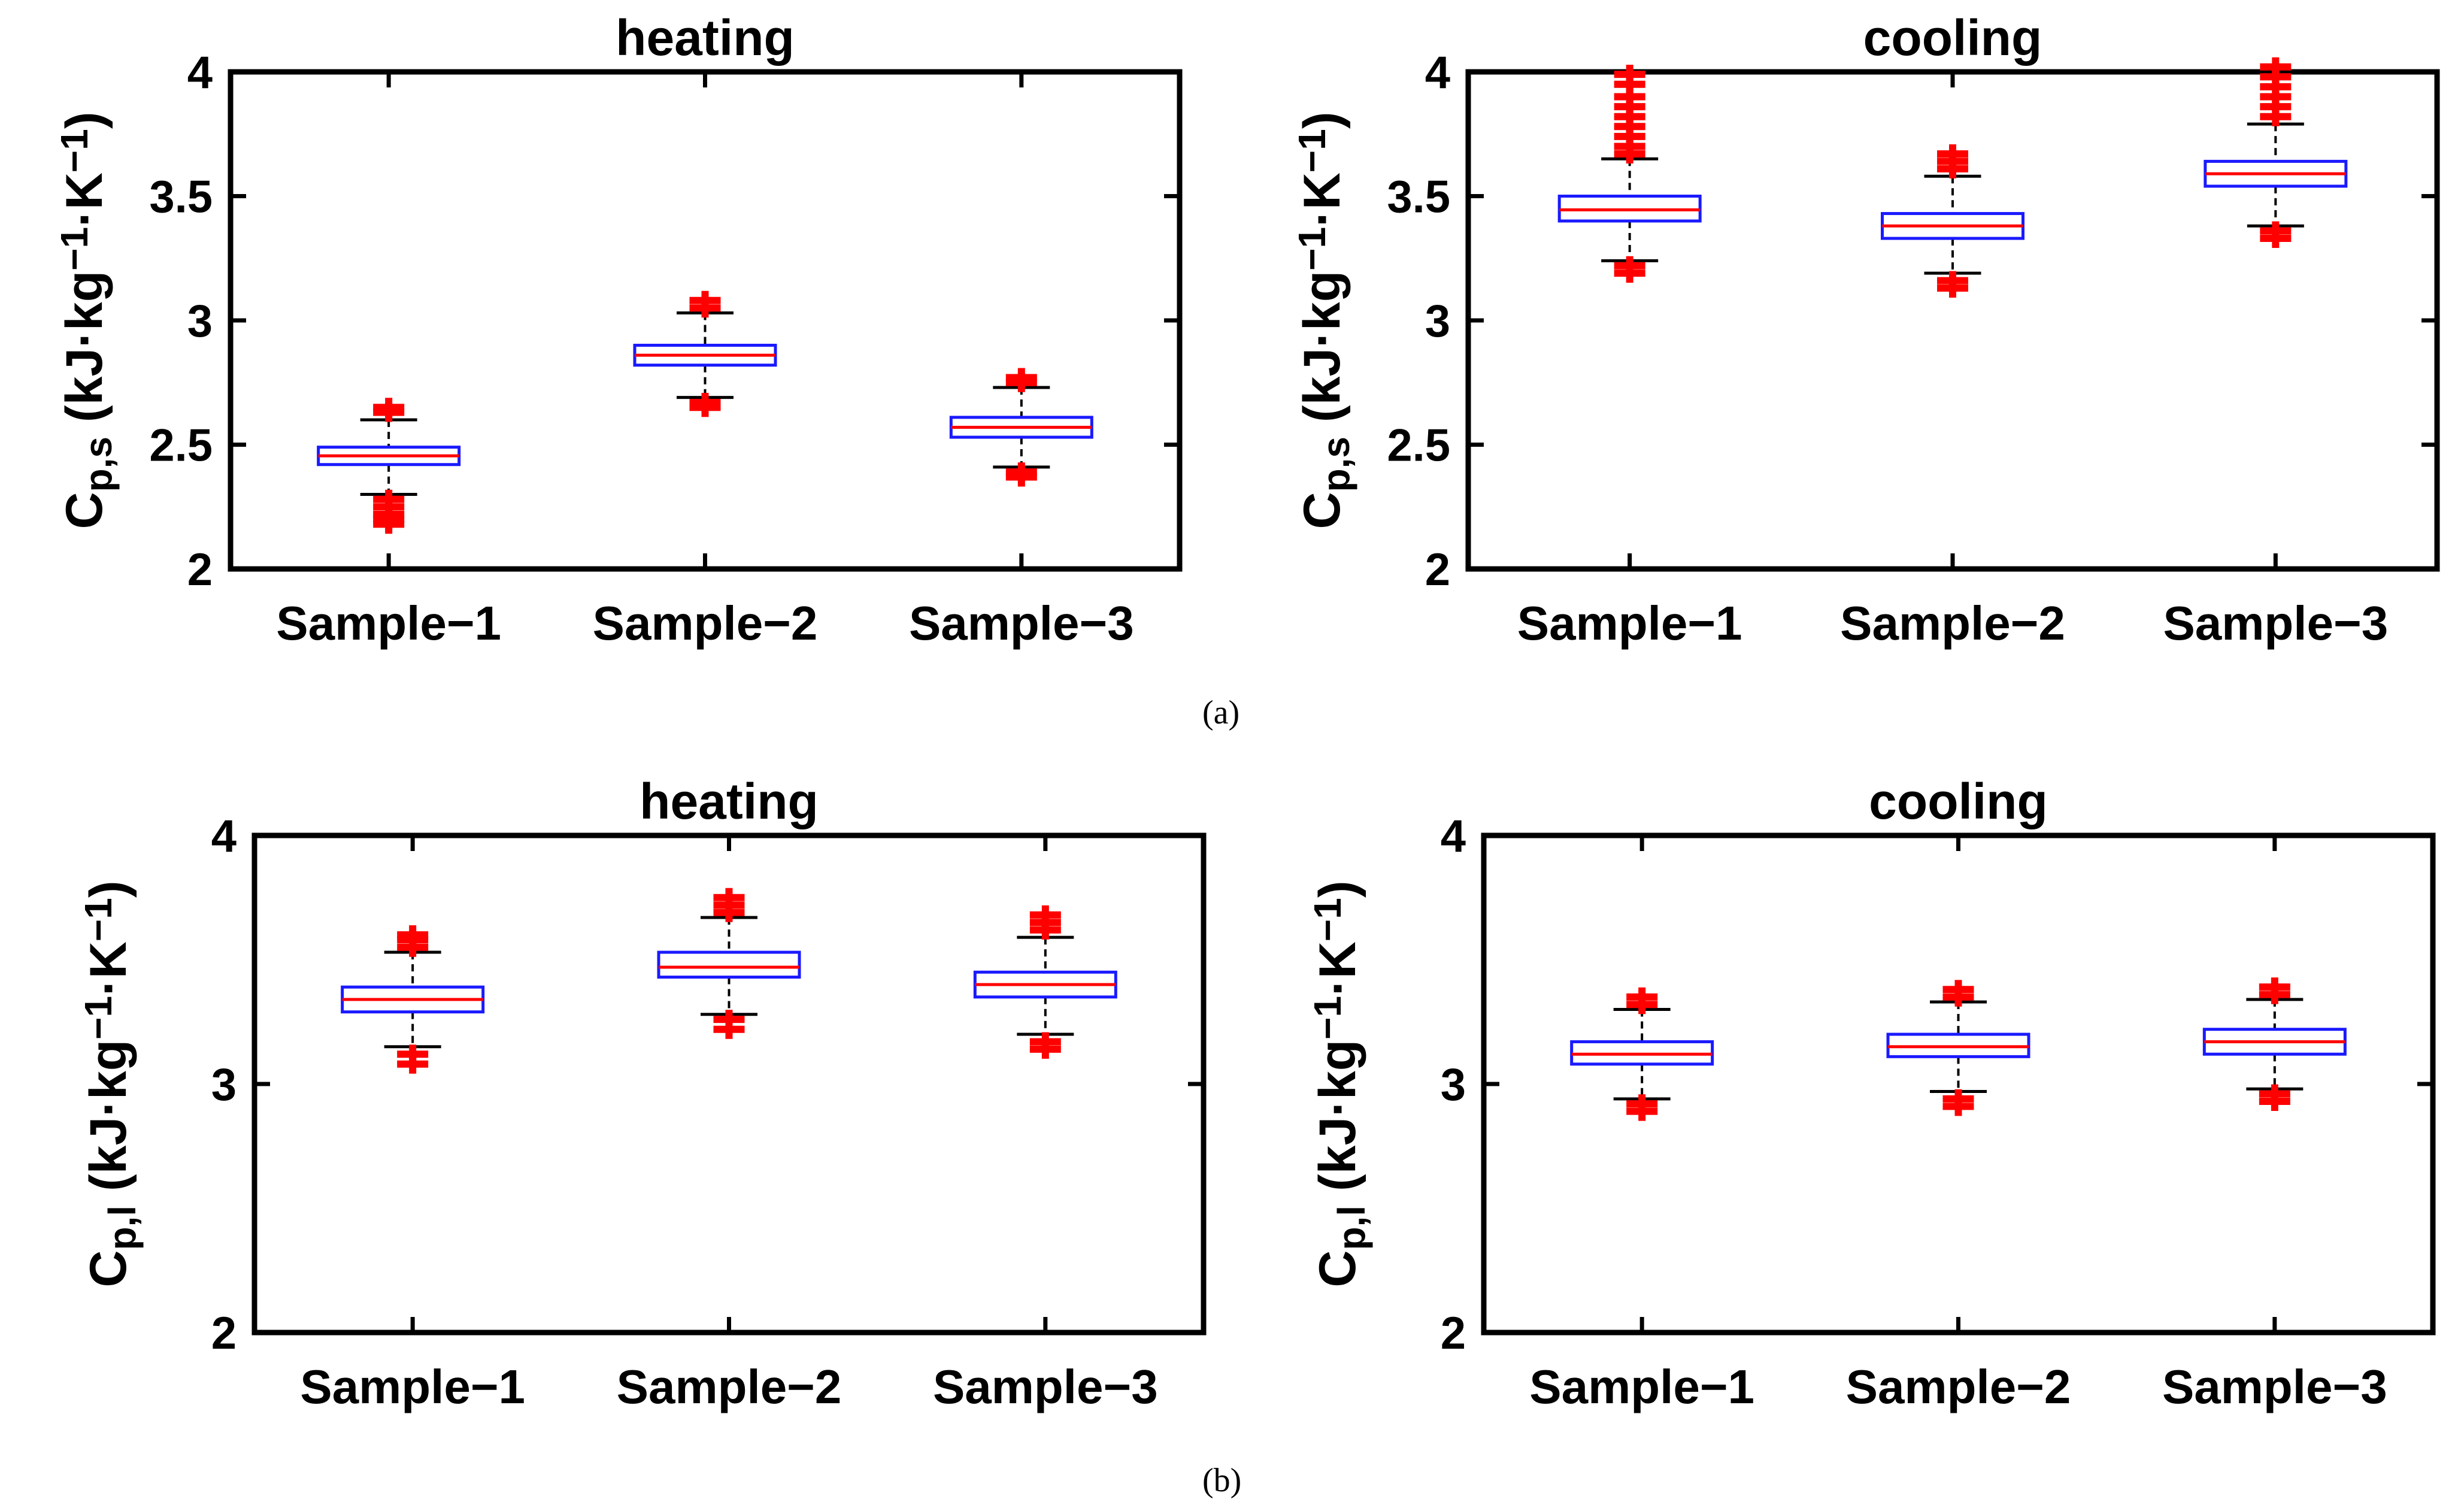  I want to click on caption-a: (a), so click(1221, 712).